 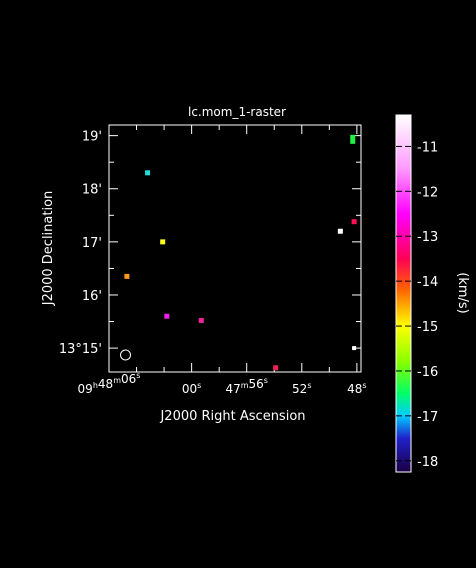 What do you see at coordinates (92, 190) in the screenshot?
I see `y-tick-label: 18'` at bounding box center [92, 190].